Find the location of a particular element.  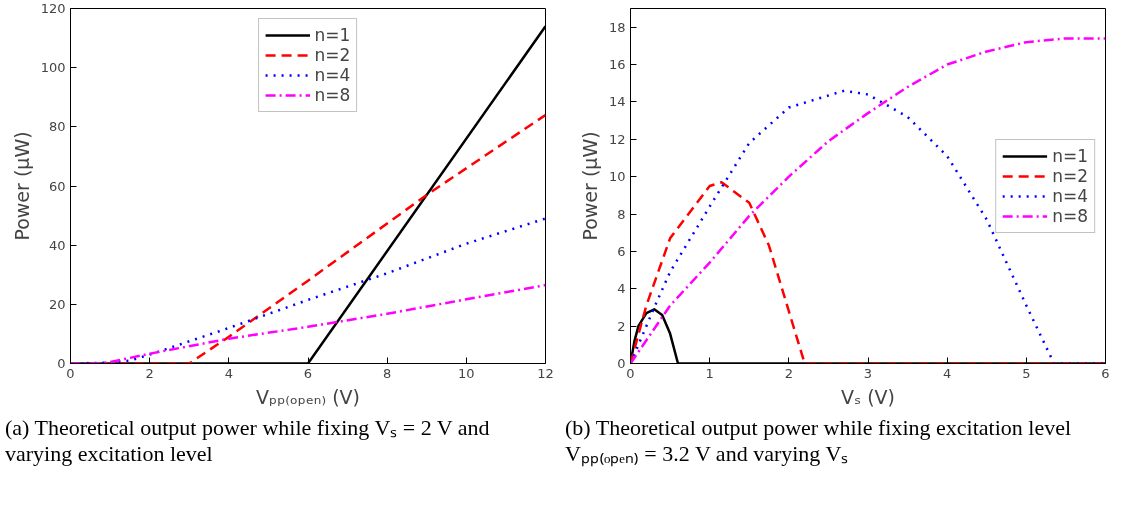

y-tick-label: 8 is located at coordinates (621, 214).